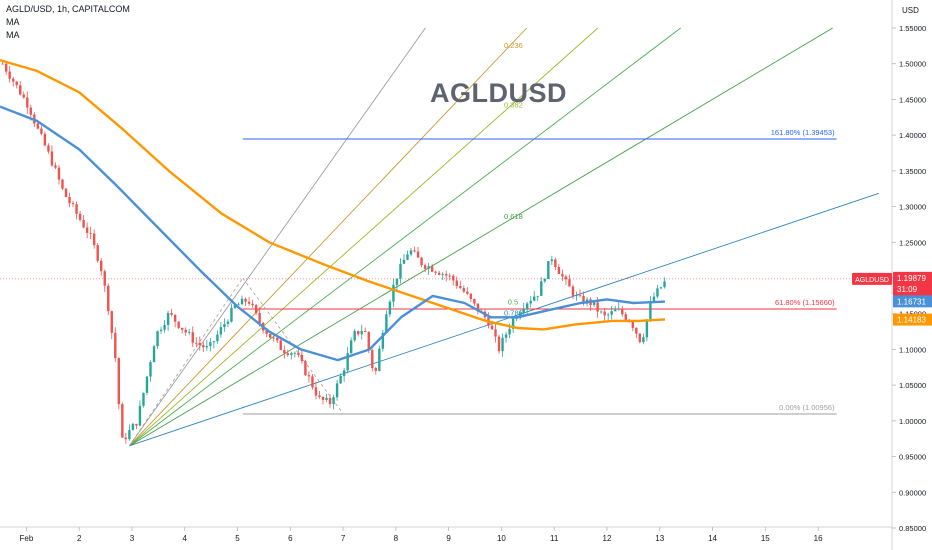 The image size is (932, 550). What do you see at coordinates (554, 538) in the screenshot?
I see `x-tick-label: 11` at bounding box center [554, 538].